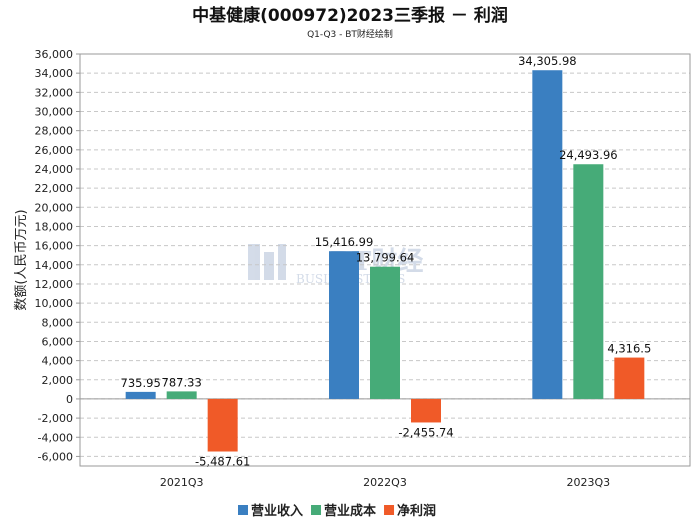 Image resolution: width=700 pixels, height=524 pixels. I want to click on watermark-logo-icon, so click(267, 262).